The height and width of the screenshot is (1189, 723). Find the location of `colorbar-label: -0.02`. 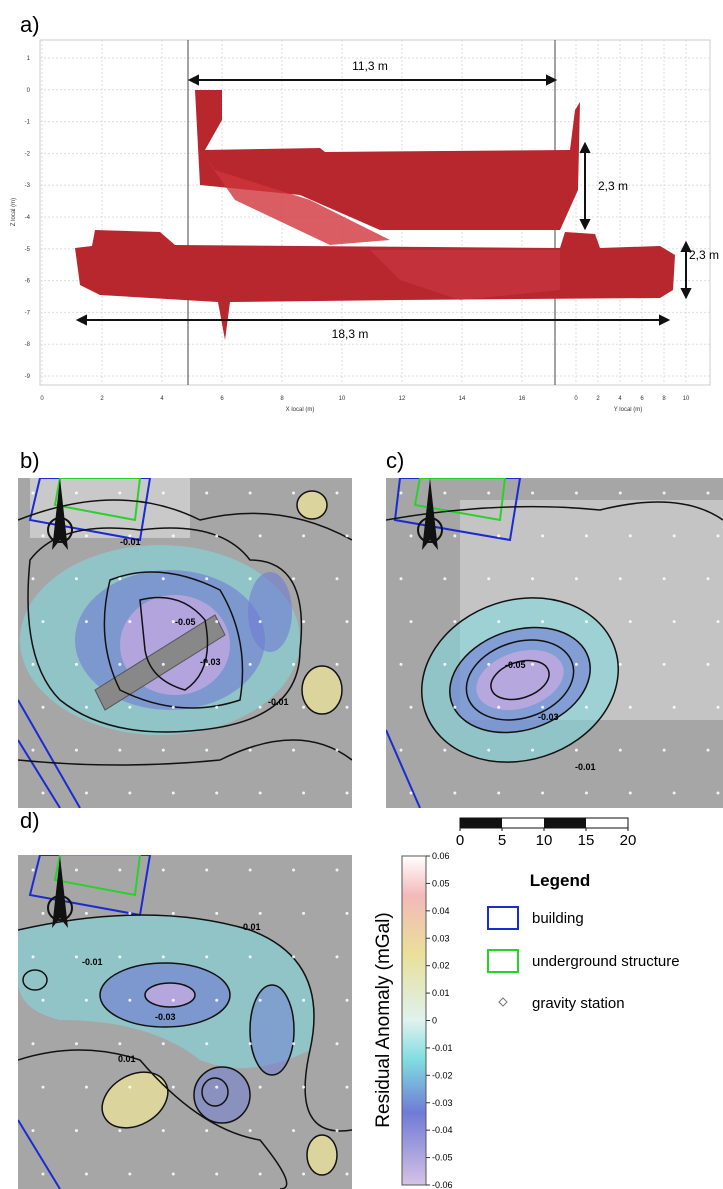

colorbar-label: -0.02 is located at coordinates (442, 1075).